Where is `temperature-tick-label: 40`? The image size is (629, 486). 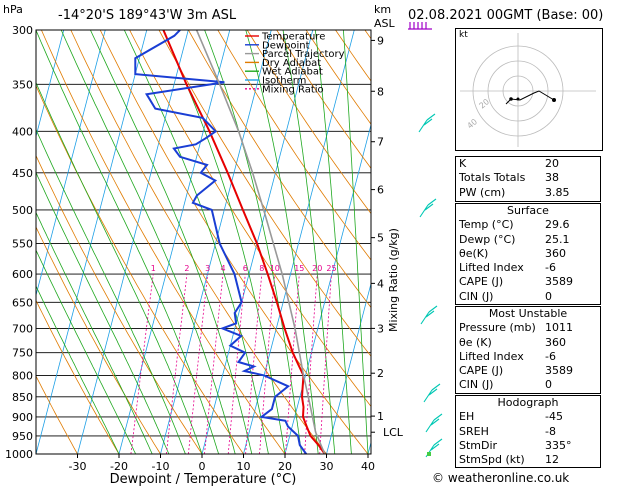
temperature-tick-label: 40 is located at coordinates (368, 466).